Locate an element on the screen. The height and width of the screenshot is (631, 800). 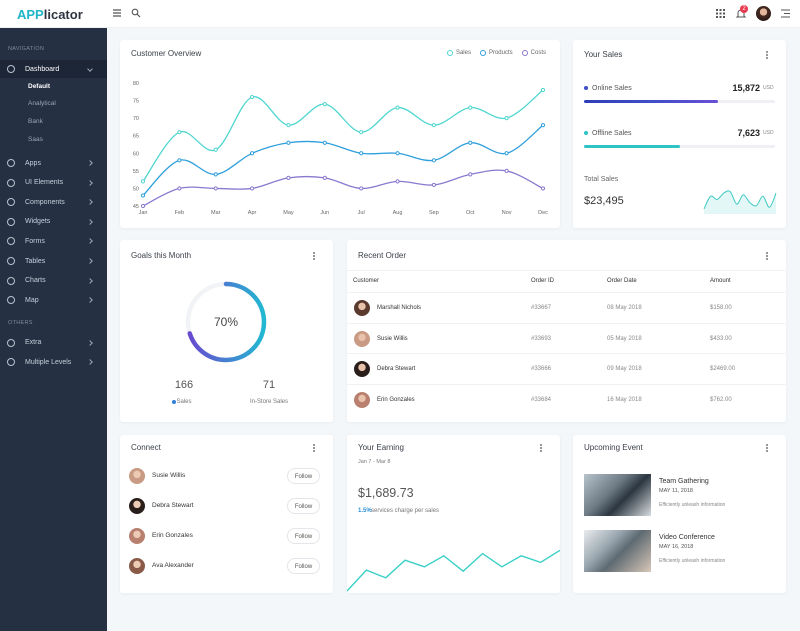
stat-value: 166 is located at coordinates (184, 385).